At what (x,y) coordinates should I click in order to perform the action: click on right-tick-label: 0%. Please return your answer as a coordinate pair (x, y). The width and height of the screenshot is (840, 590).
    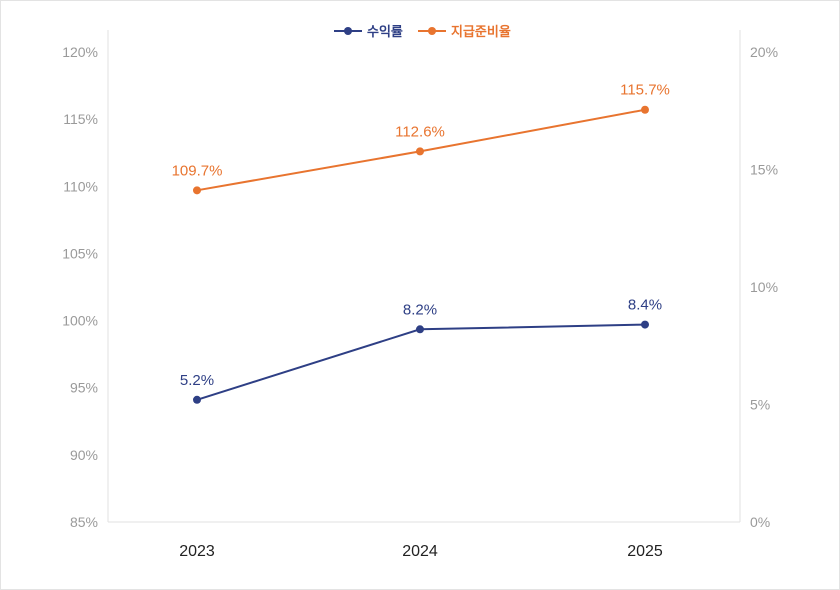
    Looking at the image, I should click on (760, 522).